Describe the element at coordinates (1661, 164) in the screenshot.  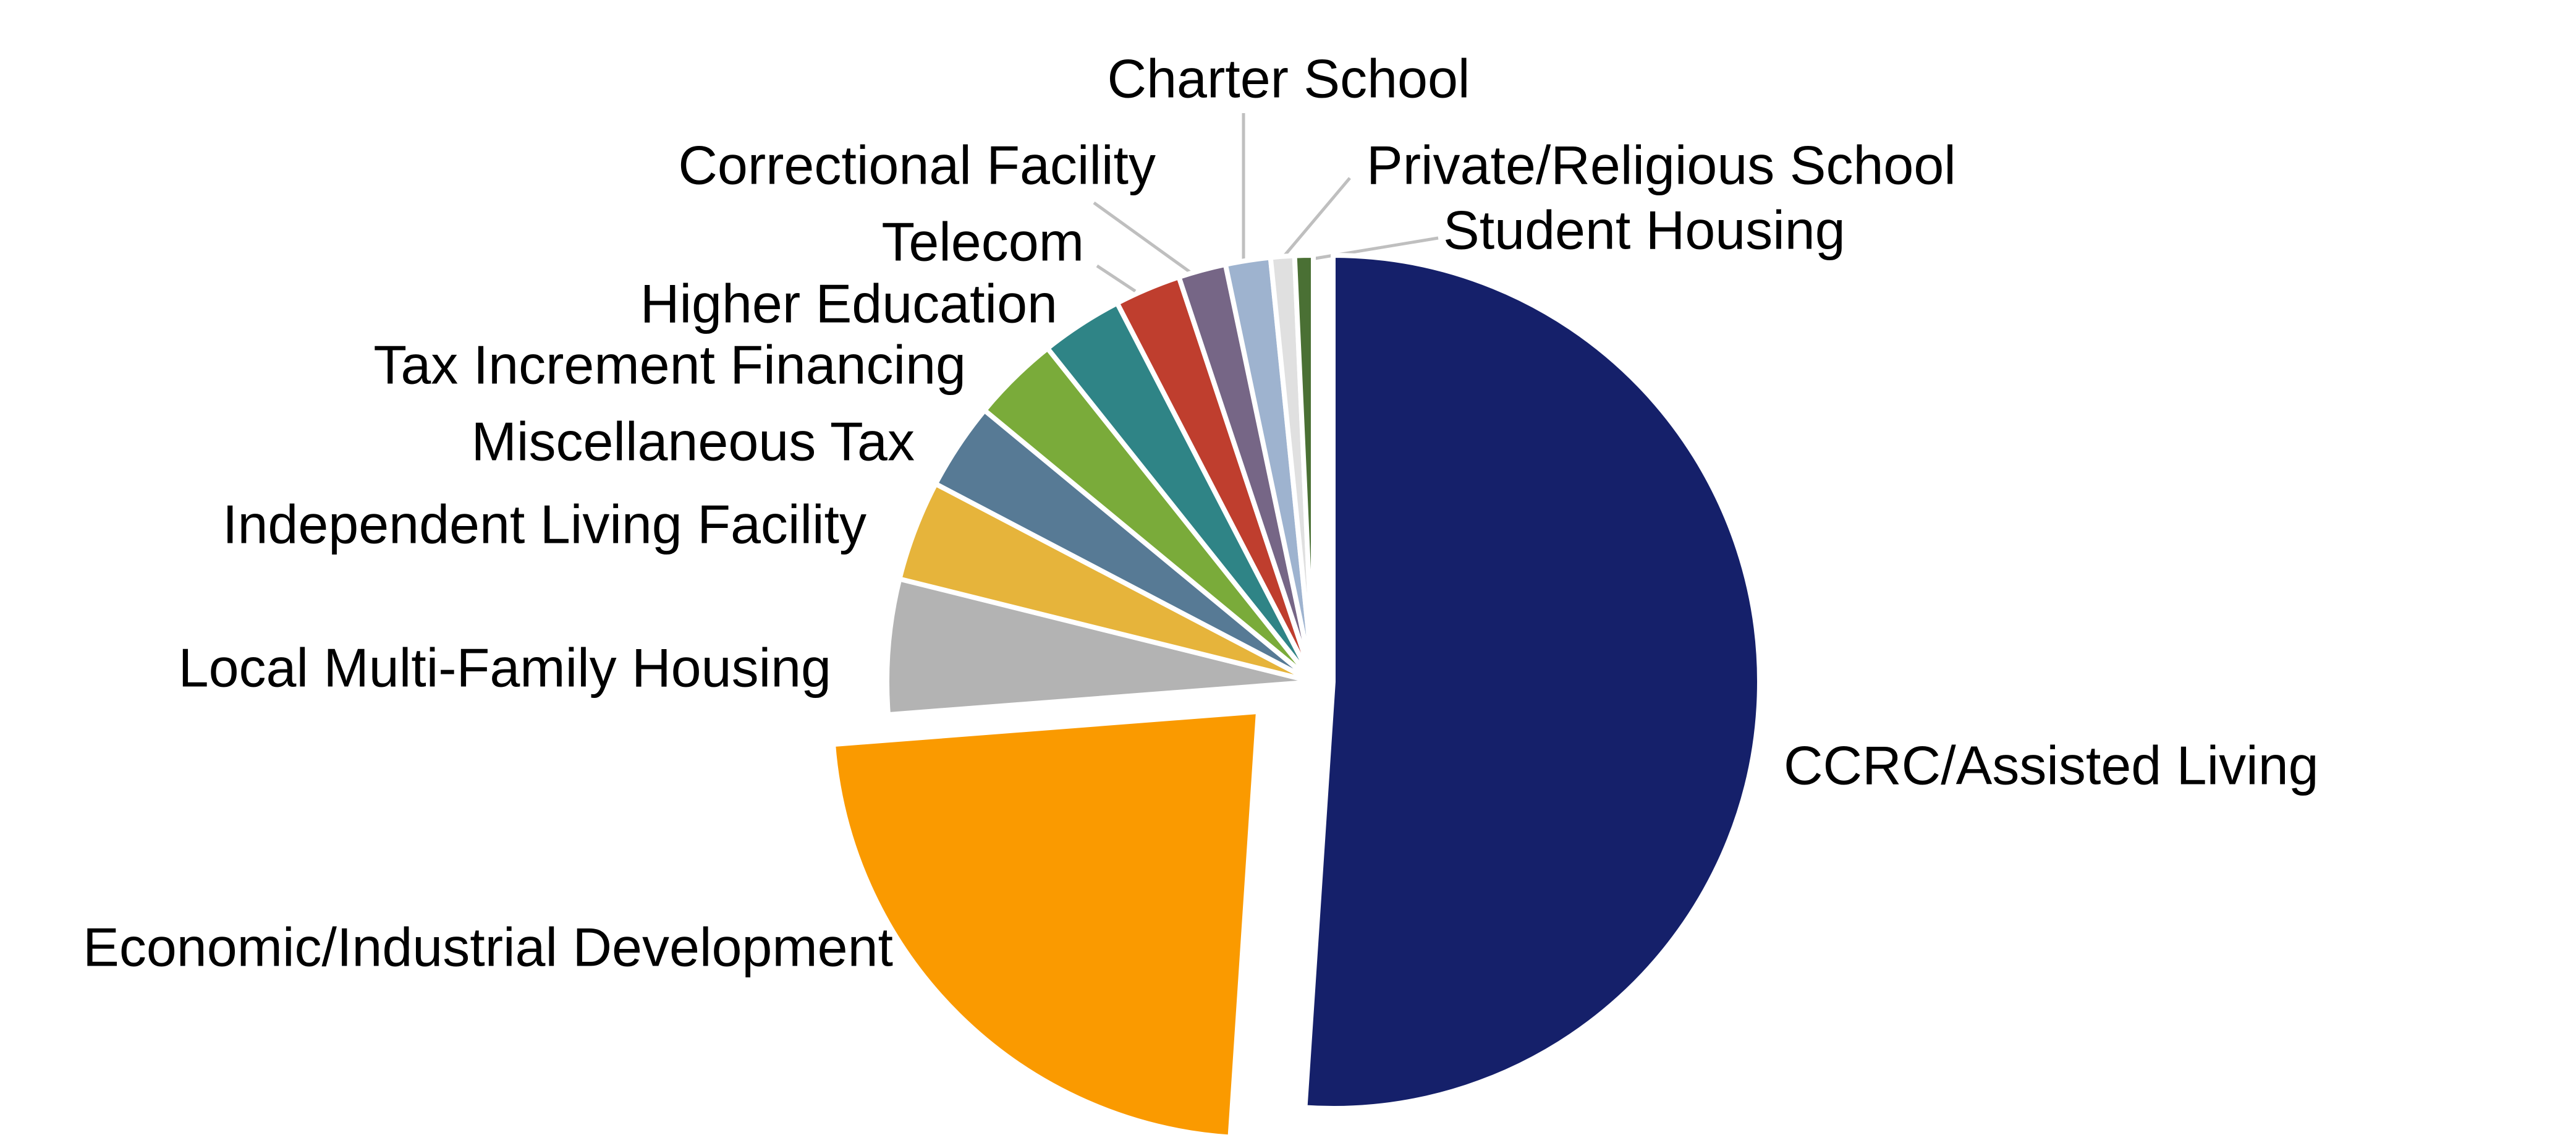
I see `slice-label: Private/Religious School` at that location.